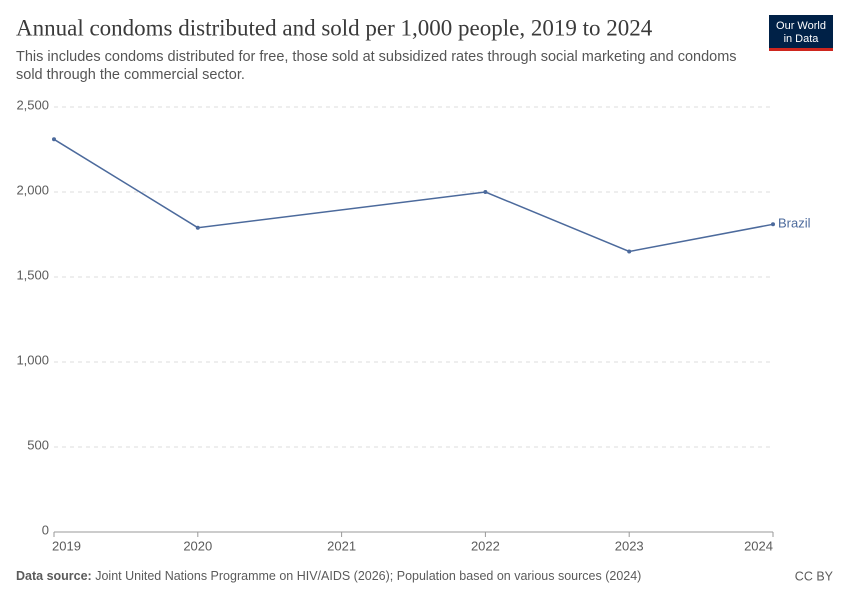 The image size is (850, 600). Describe the element at coordinates (629, 545) in the screenshot. I see `x-tick-label: 2023` at that location.